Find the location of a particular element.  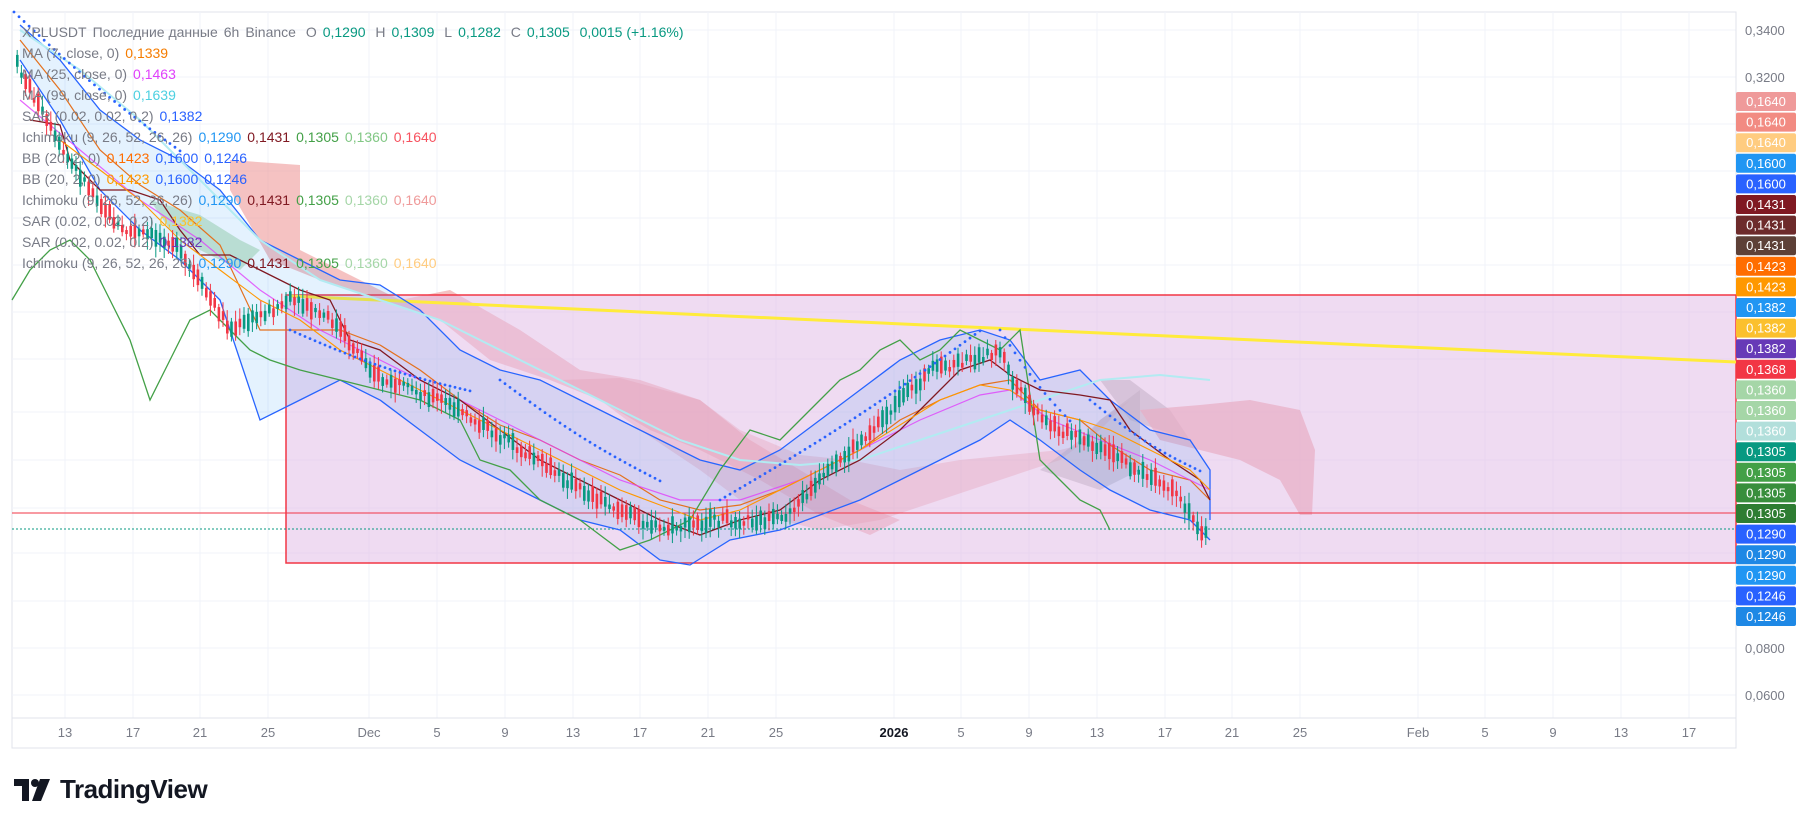

trendline is located at coordinates (1013, 329).